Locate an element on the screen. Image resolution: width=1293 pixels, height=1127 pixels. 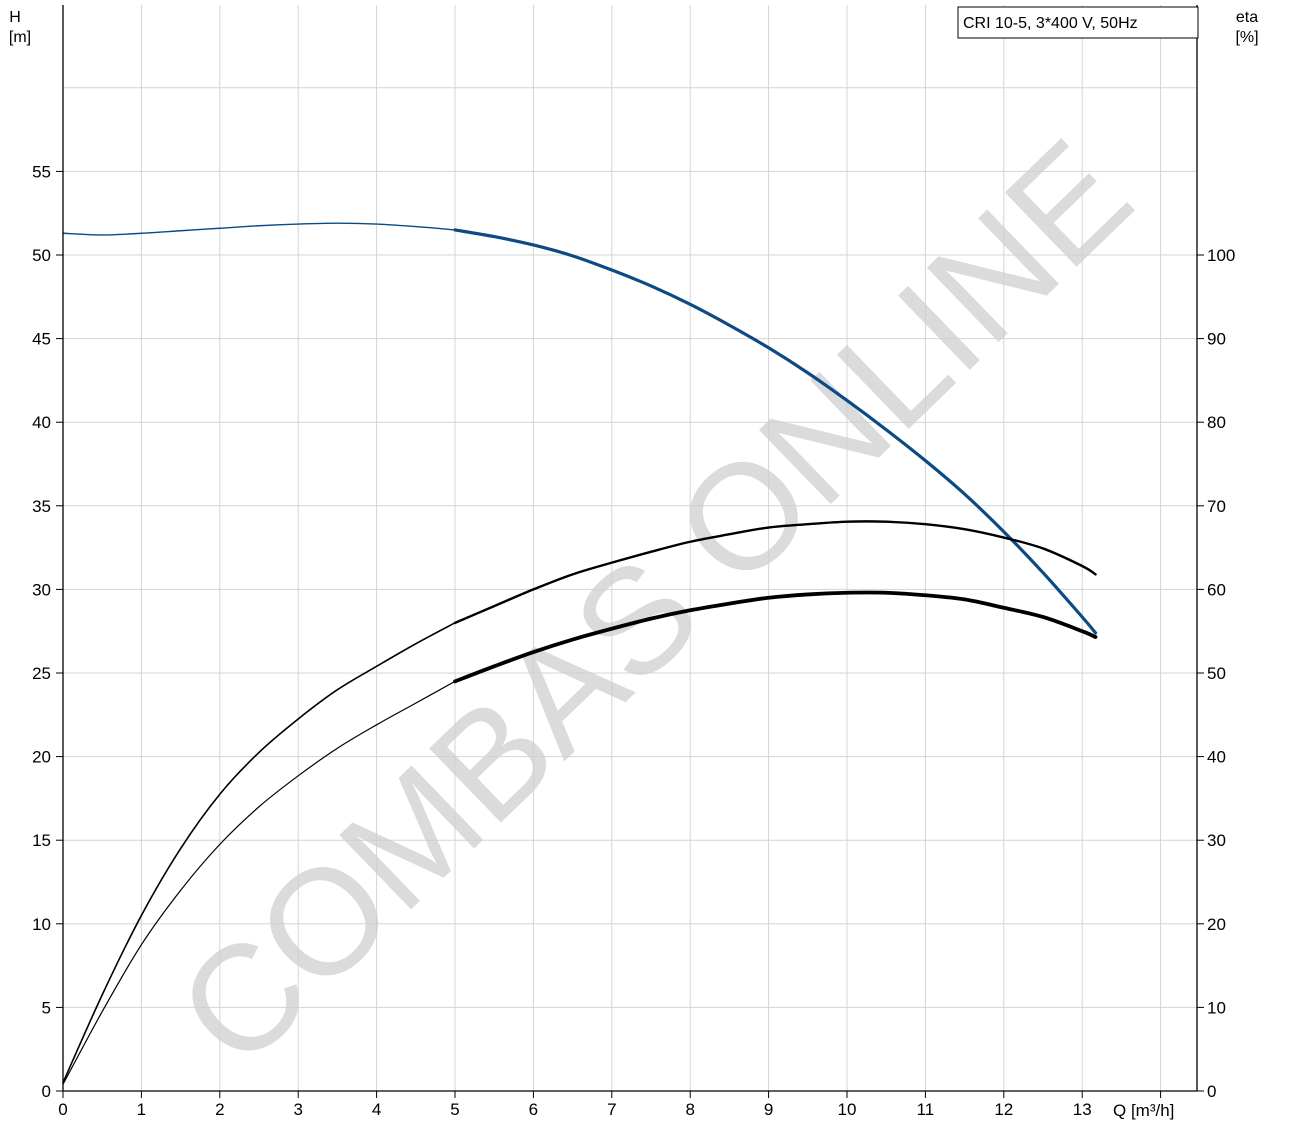
y-right-tick-label: 90 is located at coordinates (1216, 339).